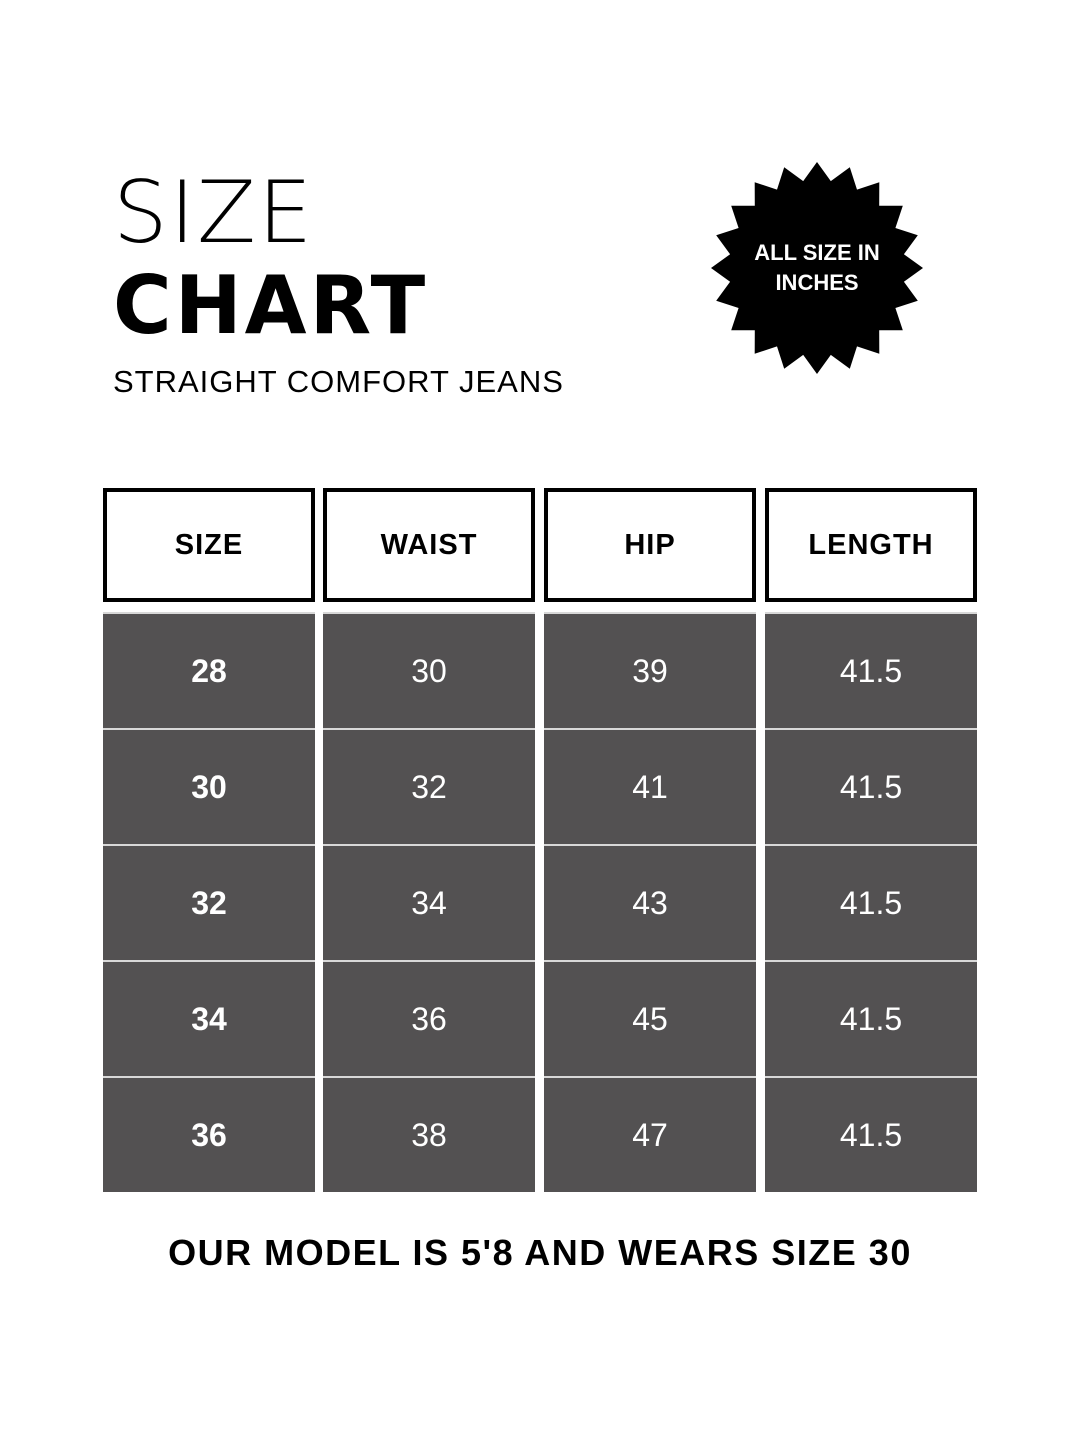  I want to click on table-cell: 39, so click(650, 670).